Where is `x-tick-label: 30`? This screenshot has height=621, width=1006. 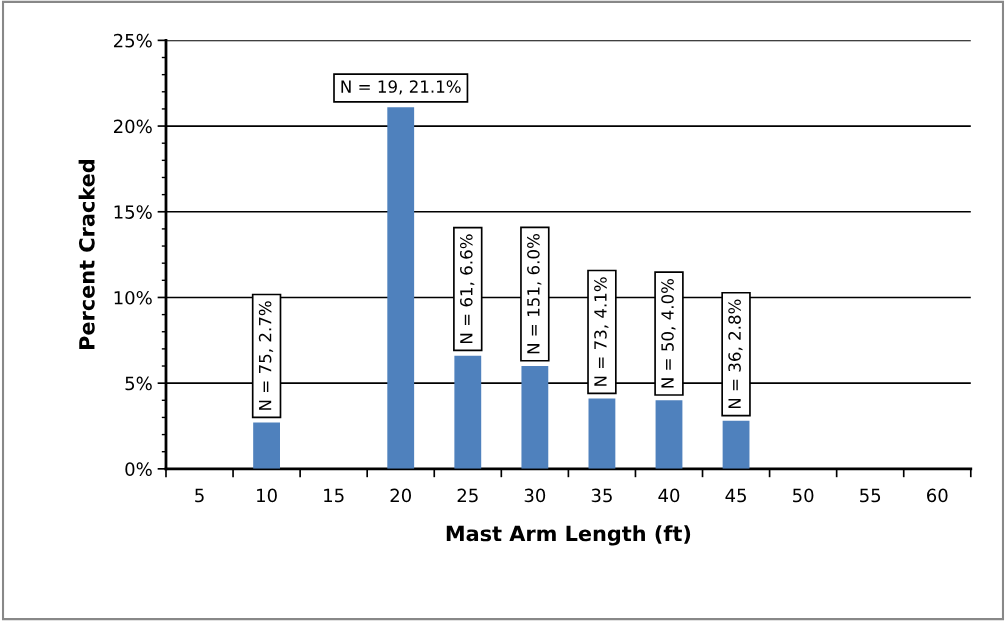 x-tick-label: 30 is located at coordinates (535, 495).